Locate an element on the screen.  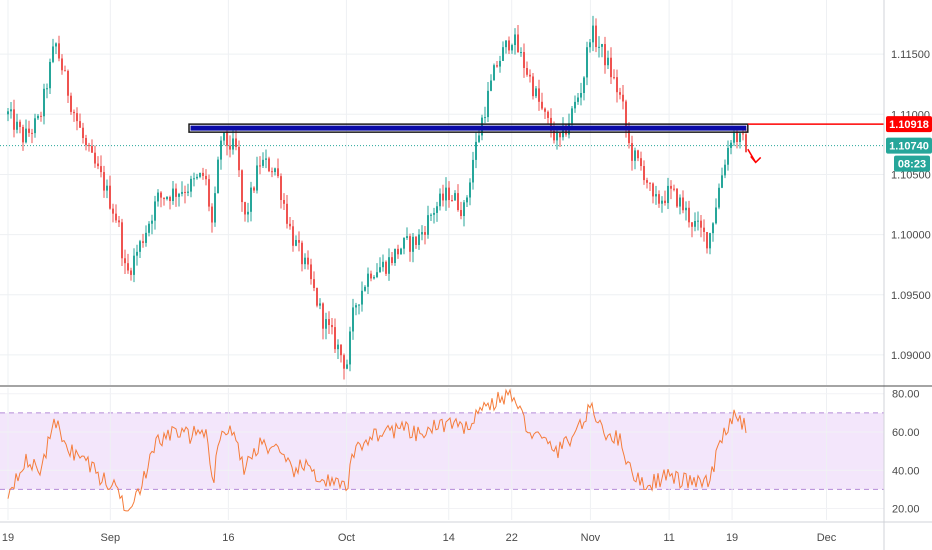
time-tick-label-8: 19 is located at coordinates (732, 538).